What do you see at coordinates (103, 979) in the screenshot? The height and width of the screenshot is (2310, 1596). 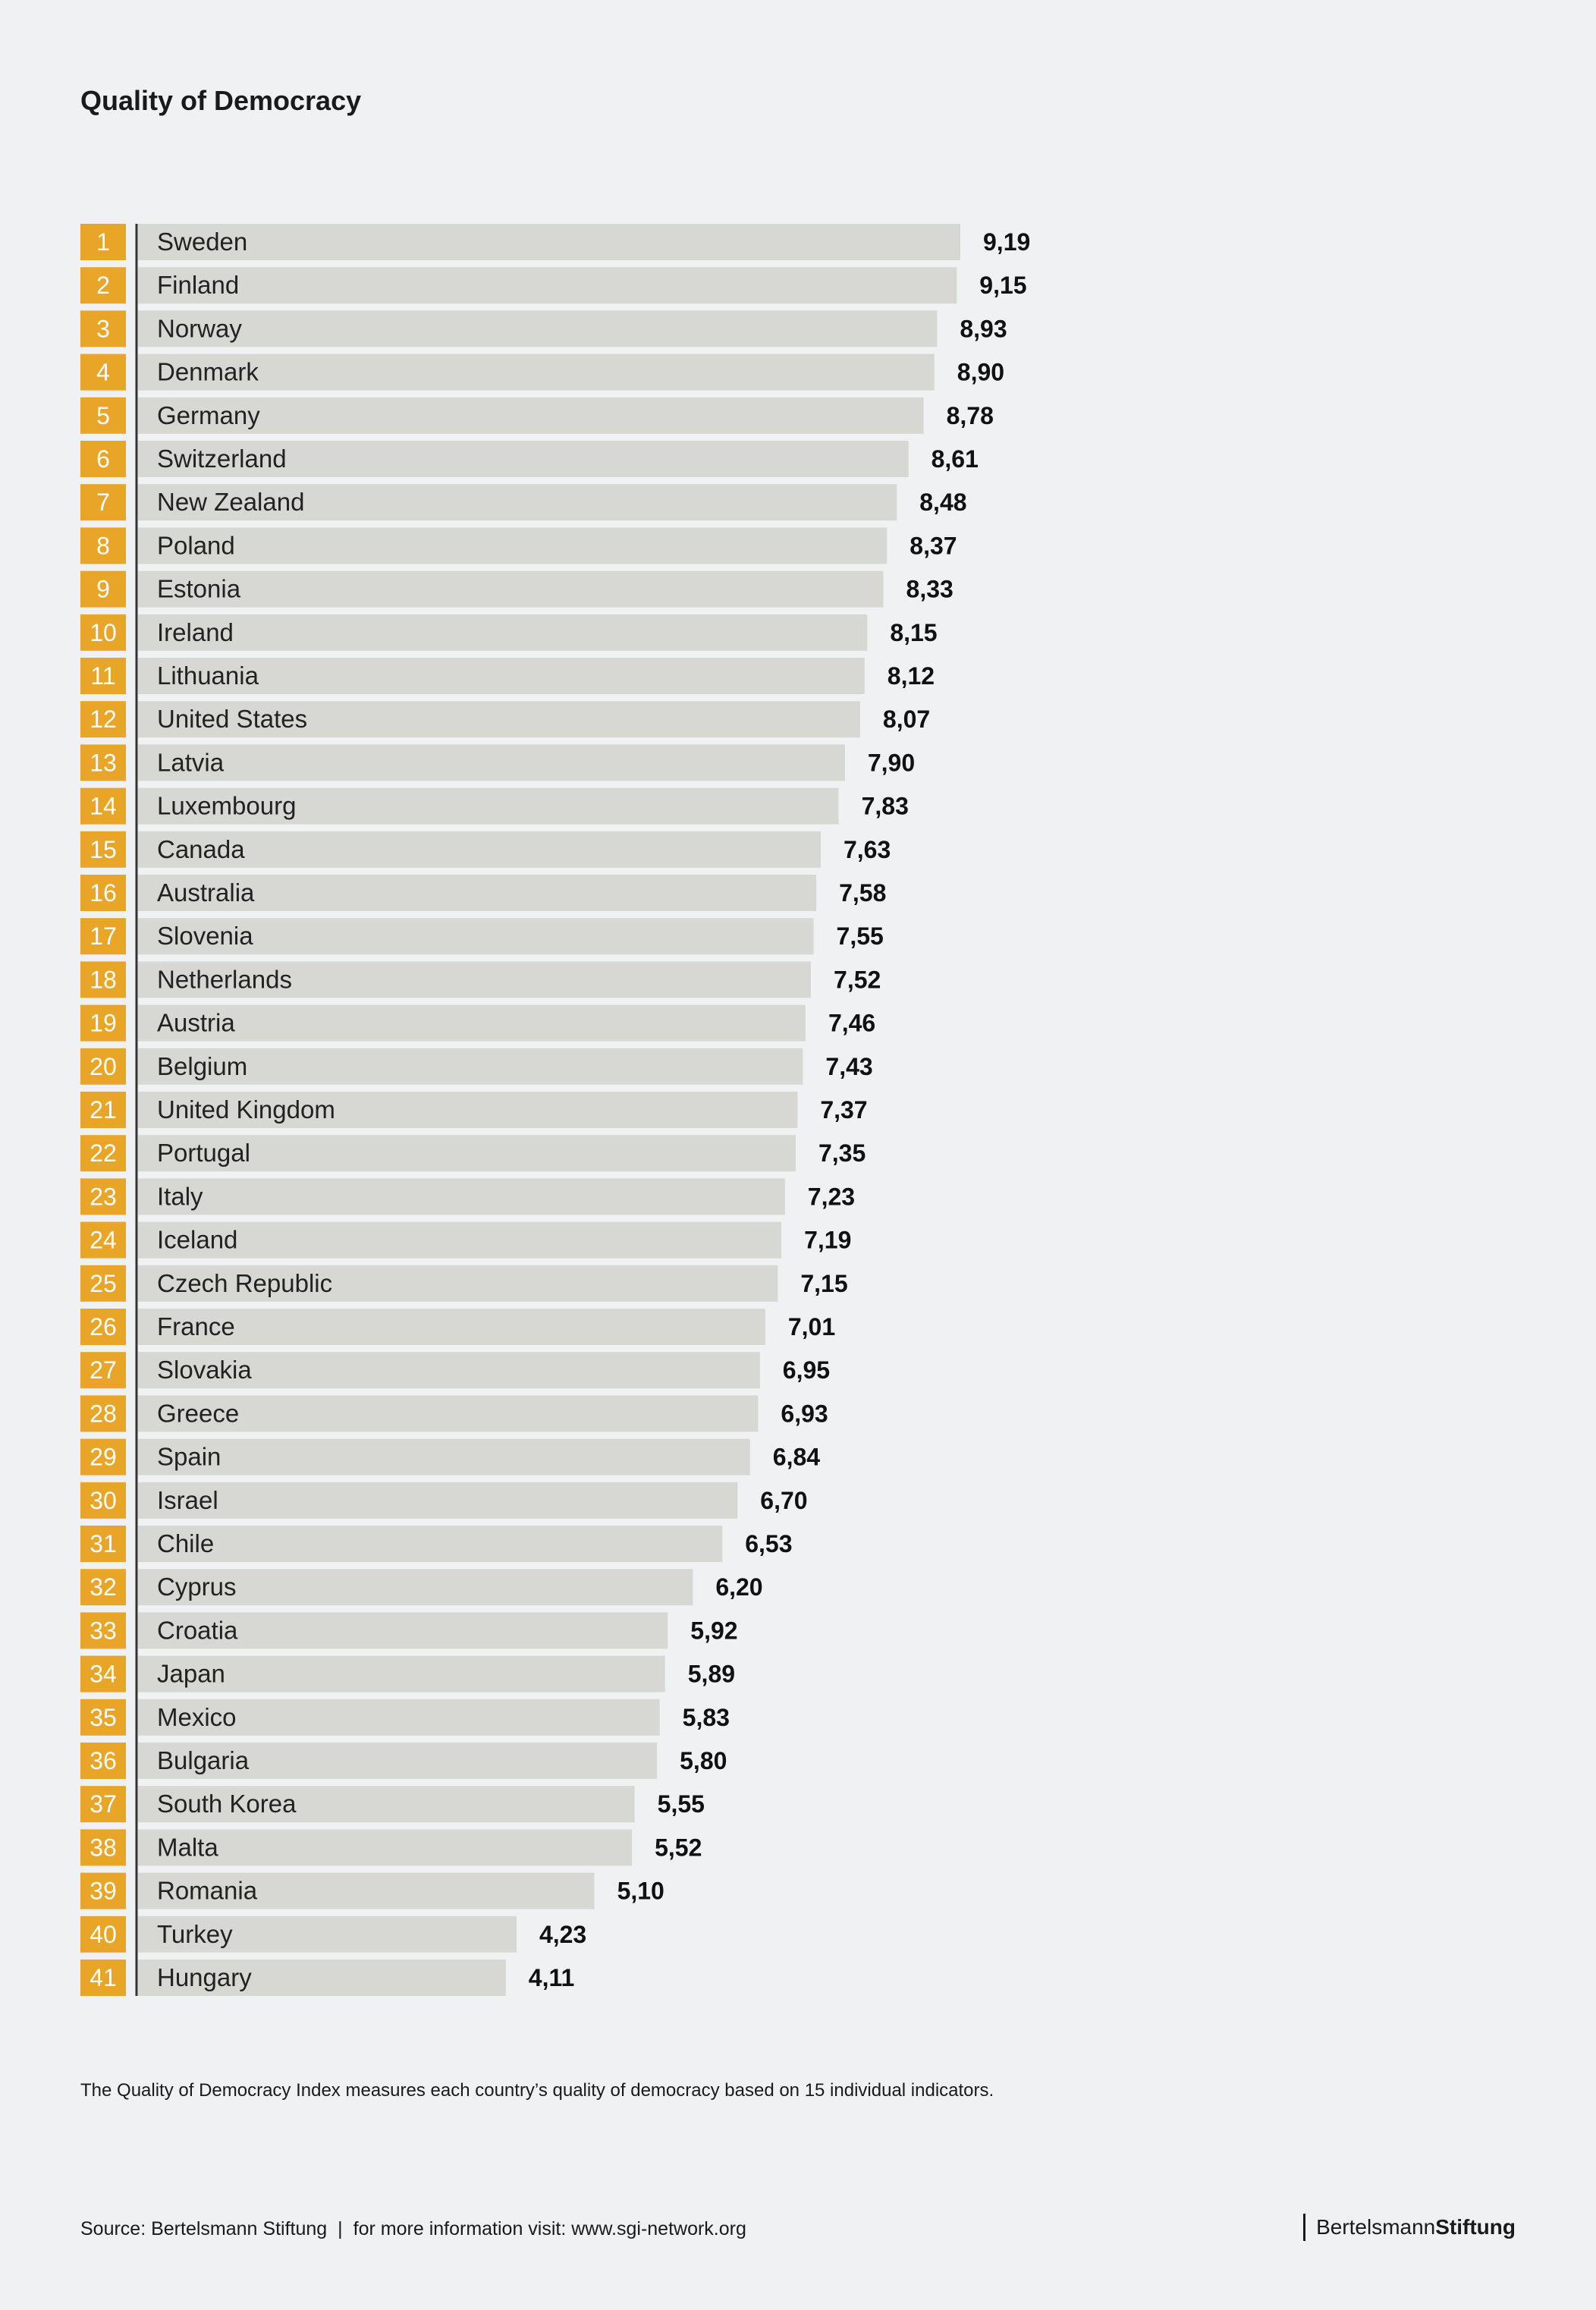 I see `rank-number: 18` at bounding box center [103, 979].